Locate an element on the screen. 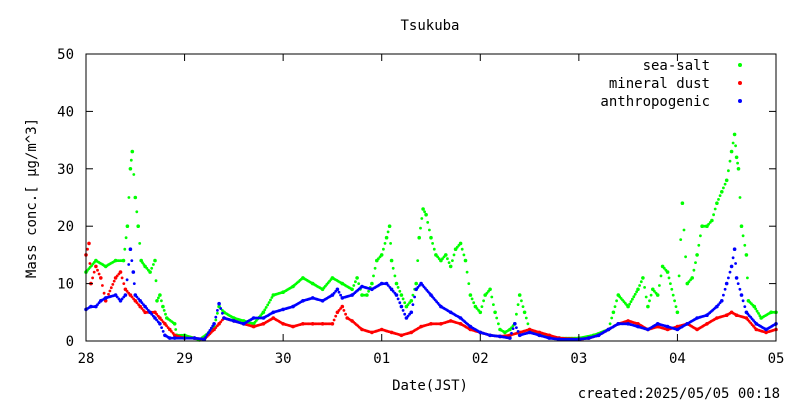 This screenshot has height=400, width=800. x-axis-label: Date(JST) is located at coordinates (430, 386).